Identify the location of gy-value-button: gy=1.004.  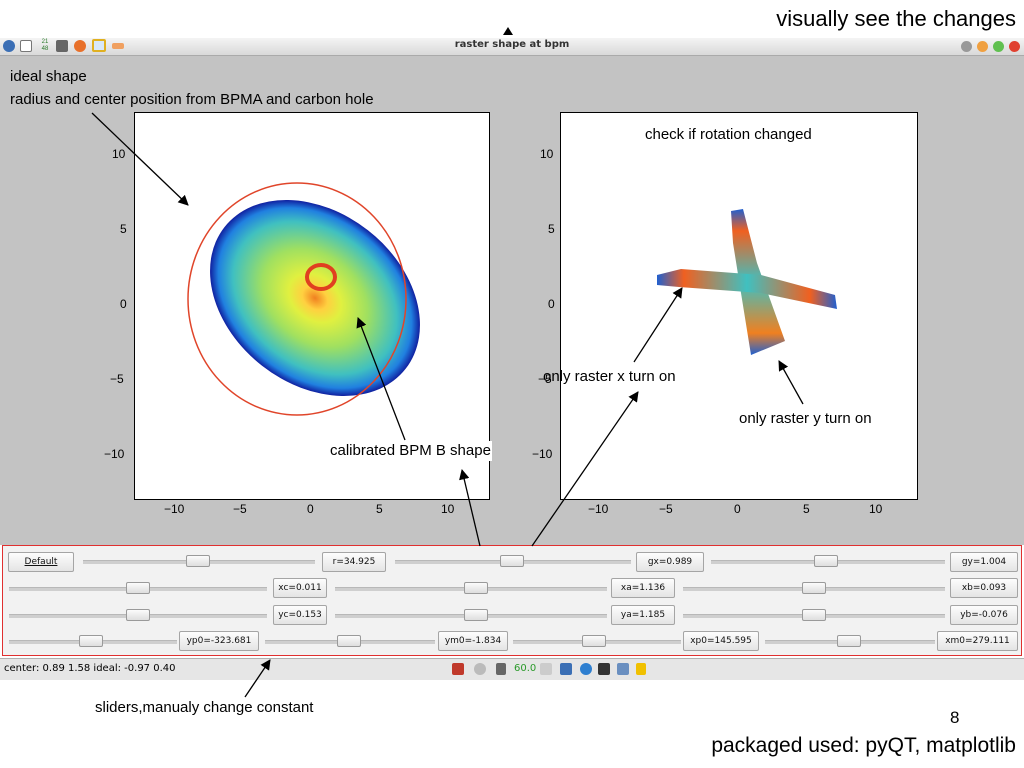
(984, 562).